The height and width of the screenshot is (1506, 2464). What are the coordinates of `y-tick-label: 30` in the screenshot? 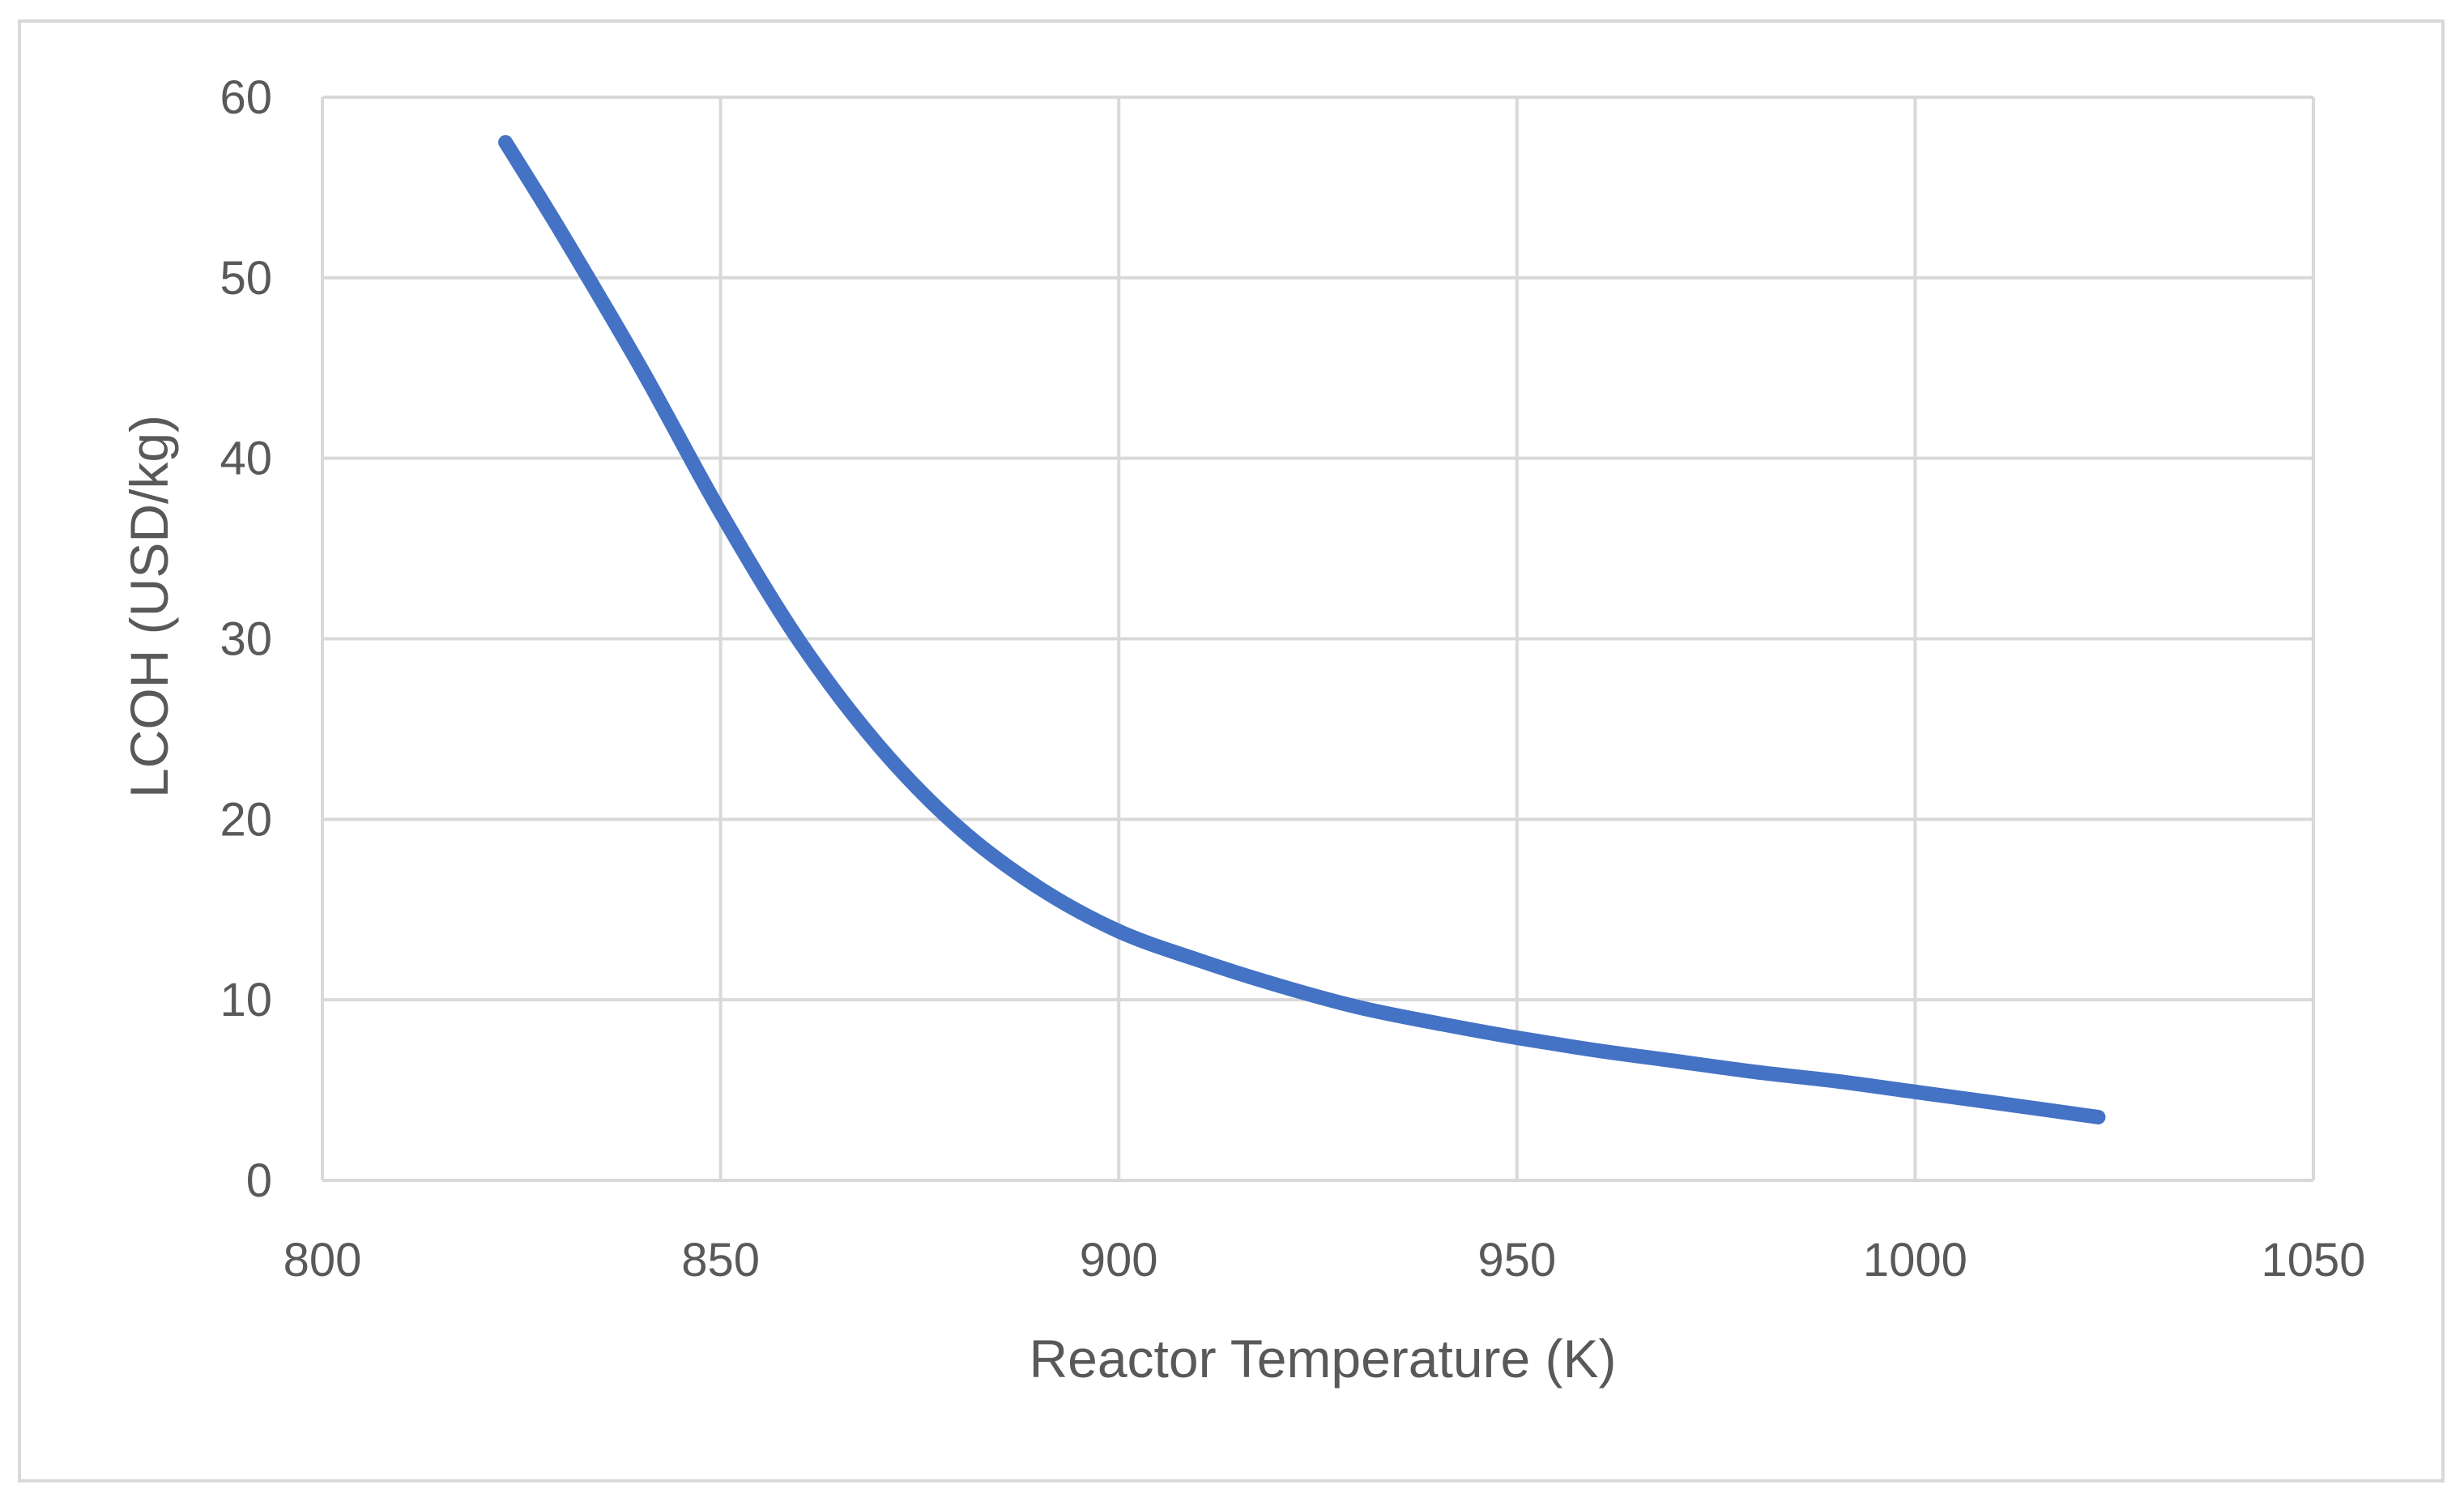 It's located at (246, 639).